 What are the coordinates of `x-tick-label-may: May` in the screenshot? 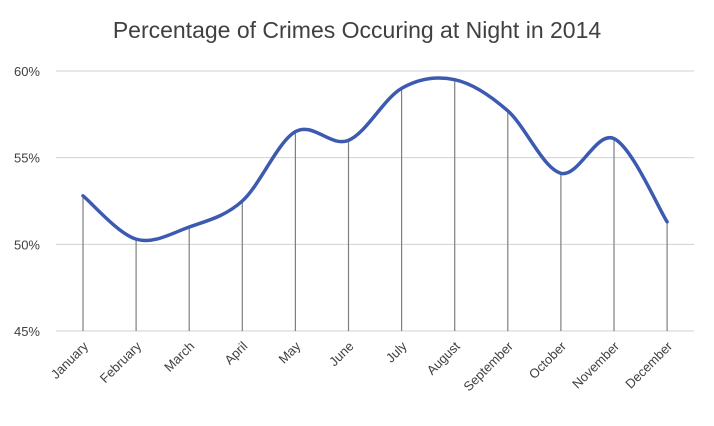 It's located at (290, 352).